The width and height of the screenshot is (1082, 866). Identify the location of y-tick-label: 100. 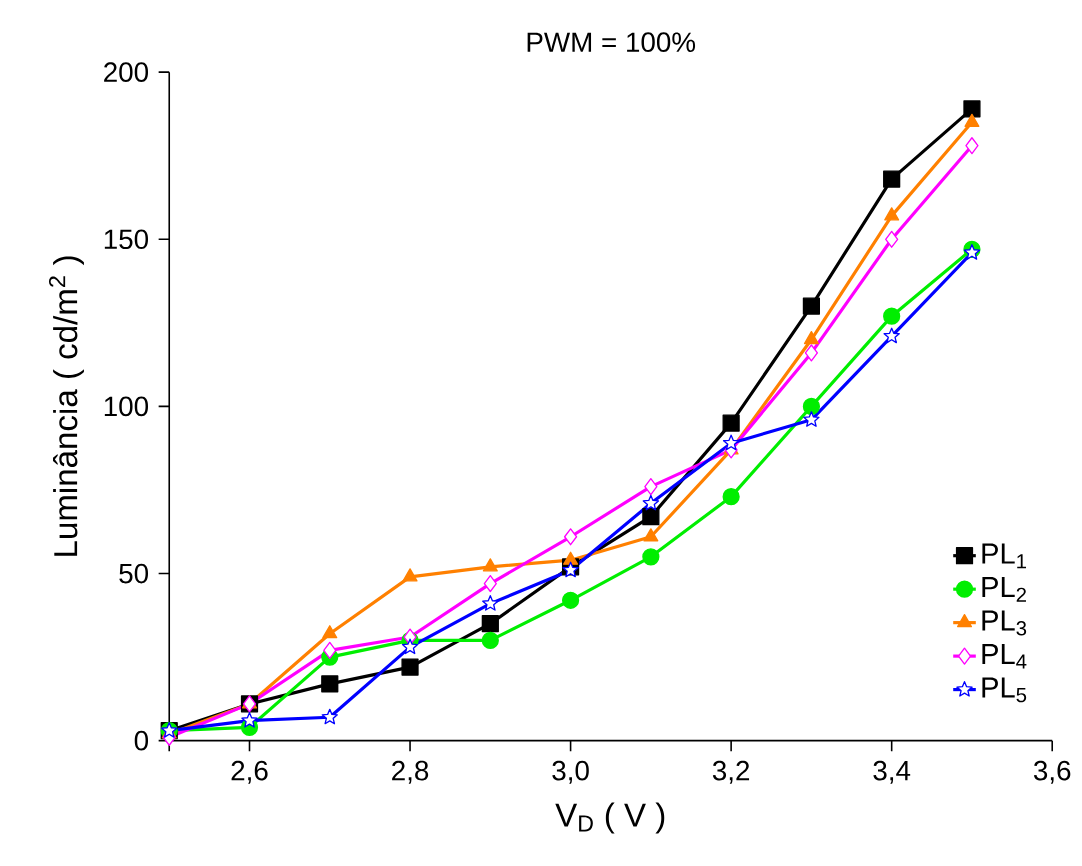
(126, 406).